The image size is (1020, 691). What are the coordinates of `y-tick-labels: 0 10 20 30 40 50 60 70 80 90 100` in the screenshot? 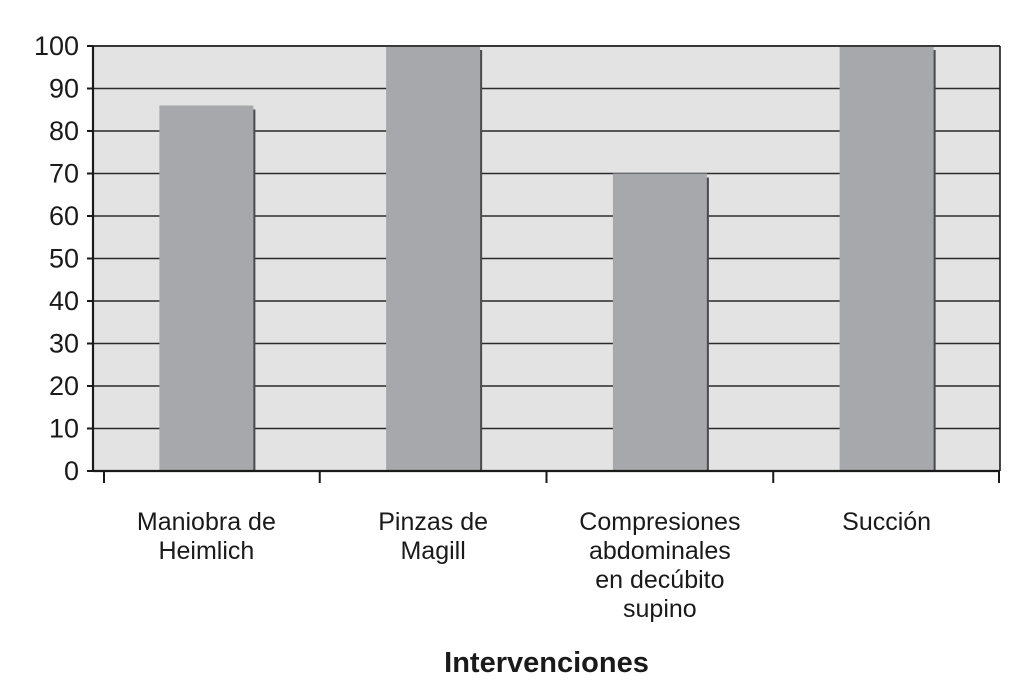 It's located at (56, 258).